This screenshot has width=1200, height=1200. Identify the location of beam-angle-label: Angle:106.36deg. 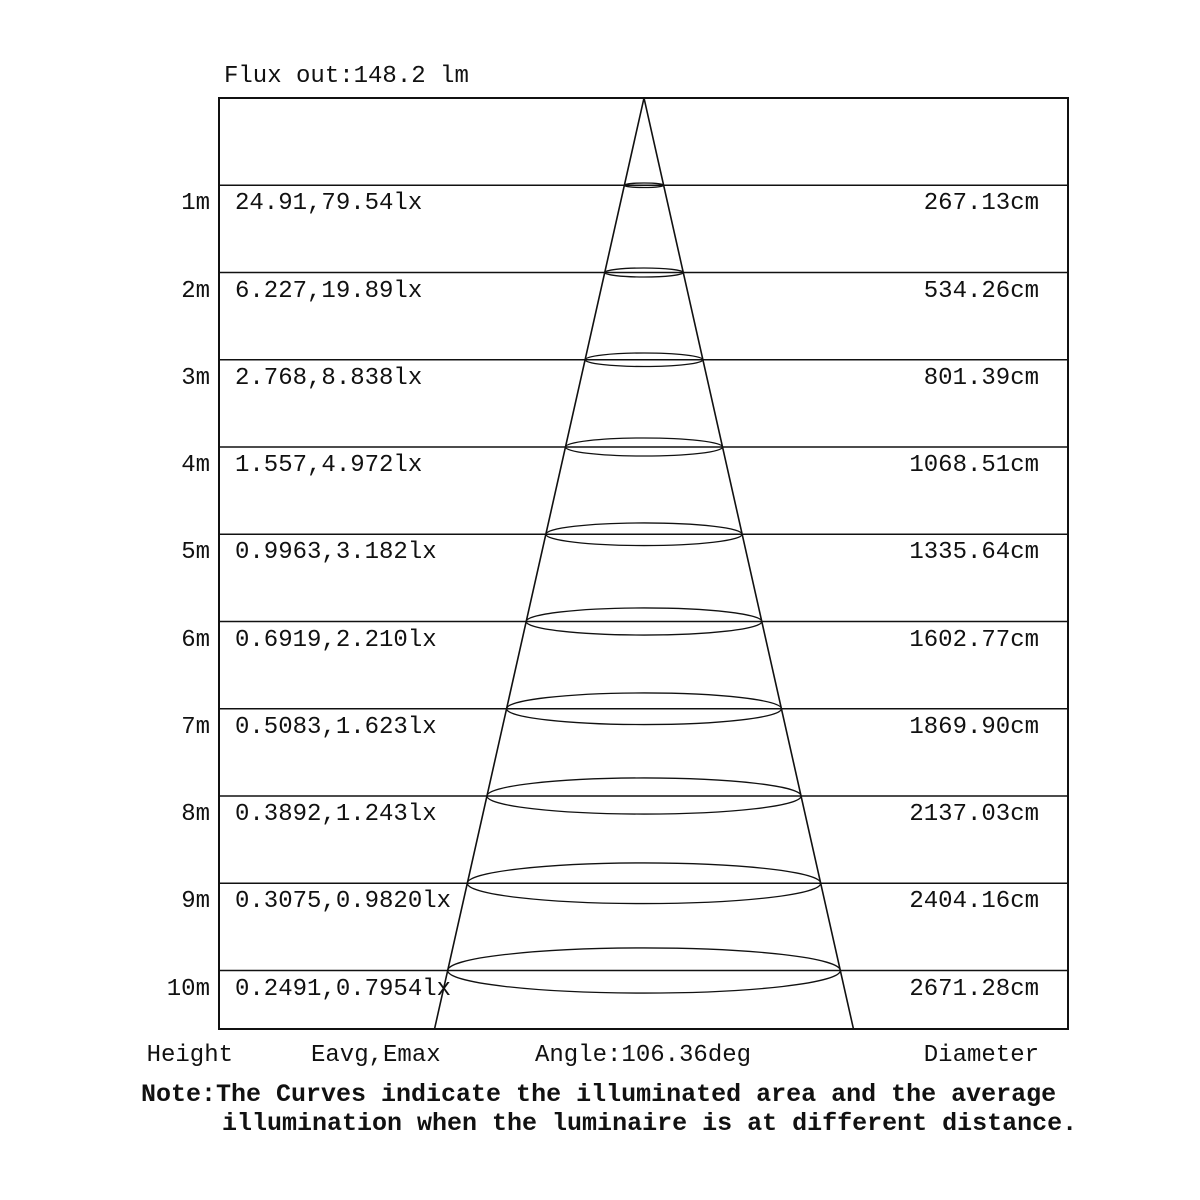
(643, 1055).